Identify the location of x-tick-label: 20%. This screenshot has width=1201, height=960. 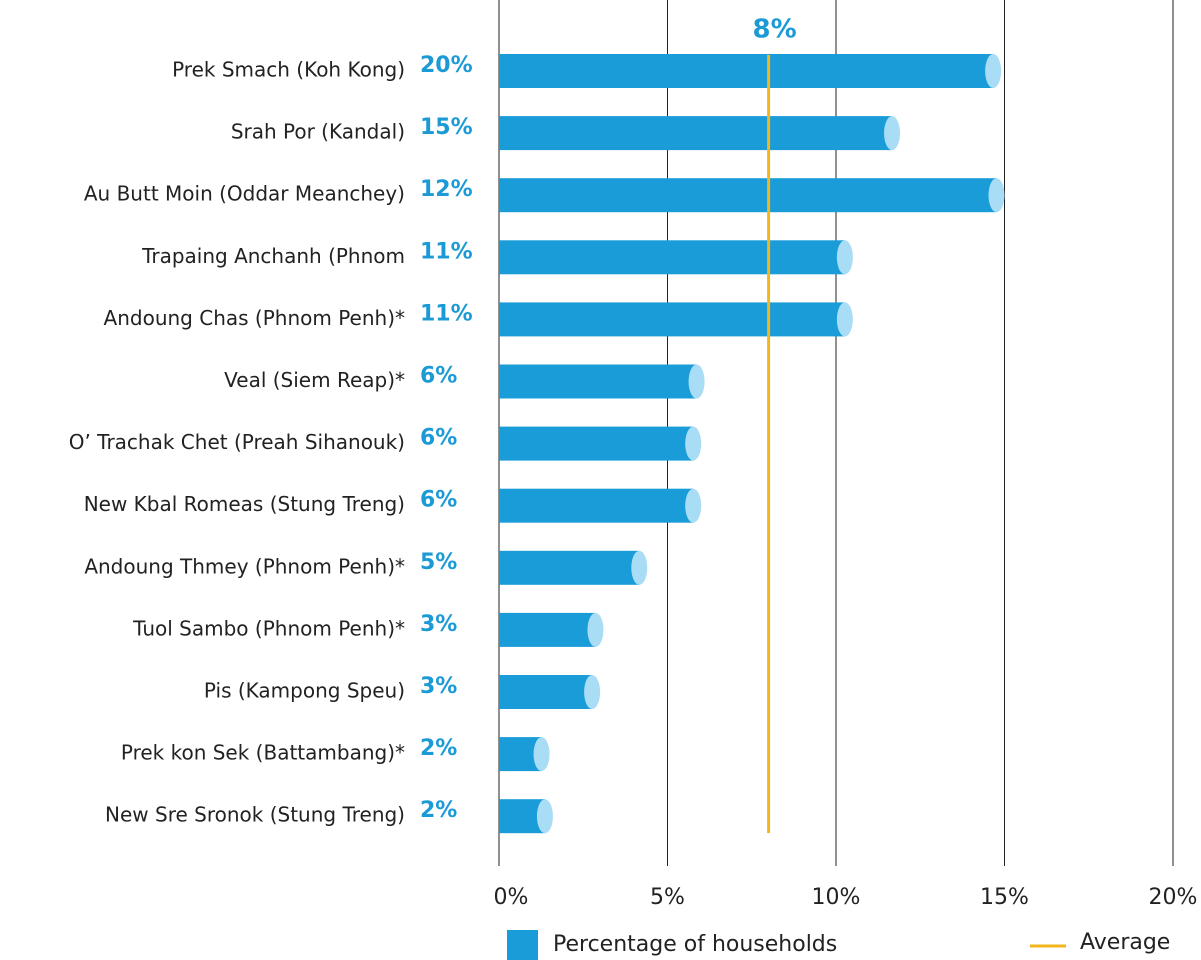
(1173, 897).